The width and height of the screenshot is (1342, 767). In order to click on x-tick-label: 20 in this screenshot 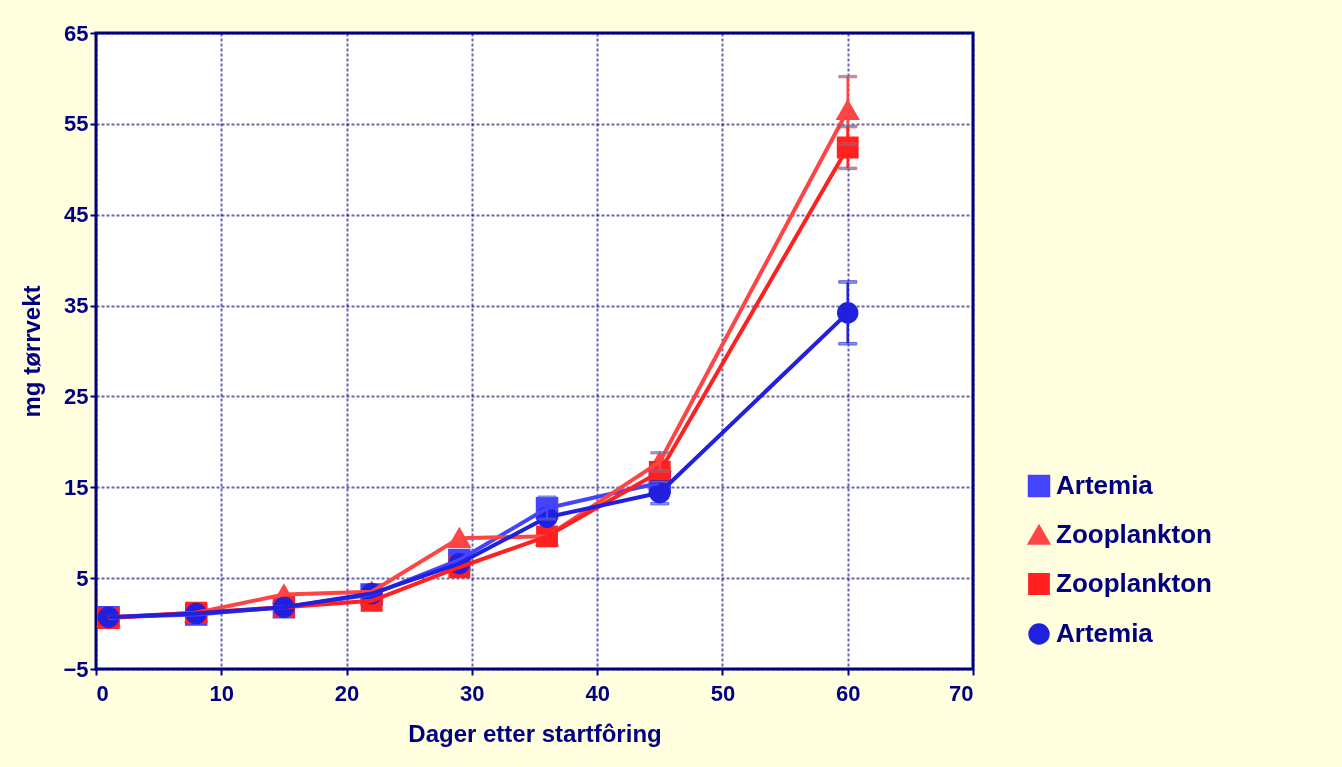, I will do `click(347, 693)`.